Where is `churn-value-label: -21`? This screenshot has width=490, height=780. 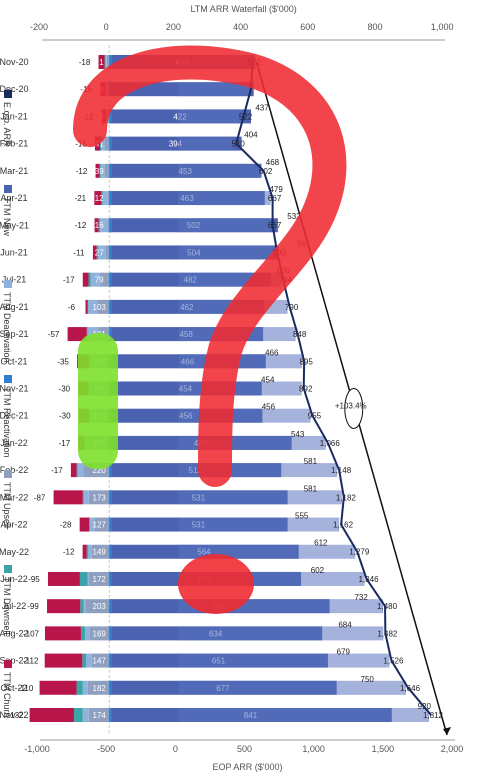
churn-value-label: -21 is located at coordinates (81, 198).